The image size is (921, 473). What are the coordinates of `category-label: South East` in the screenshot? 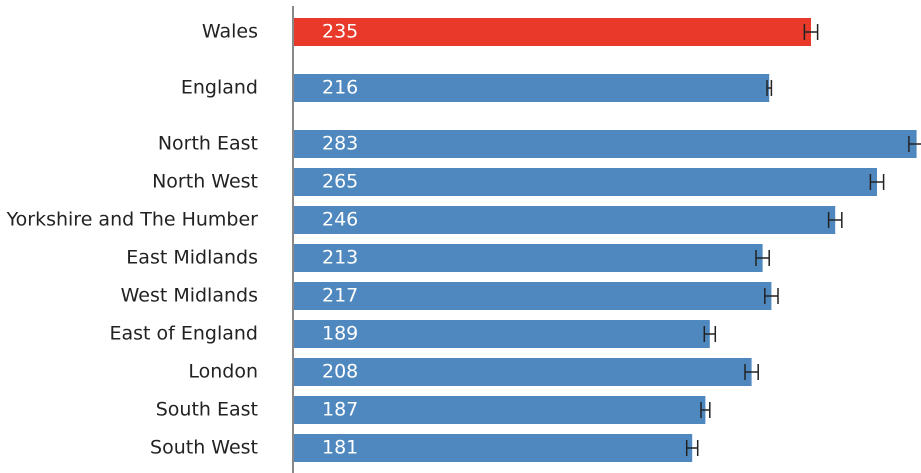 It's located at (207, 410).